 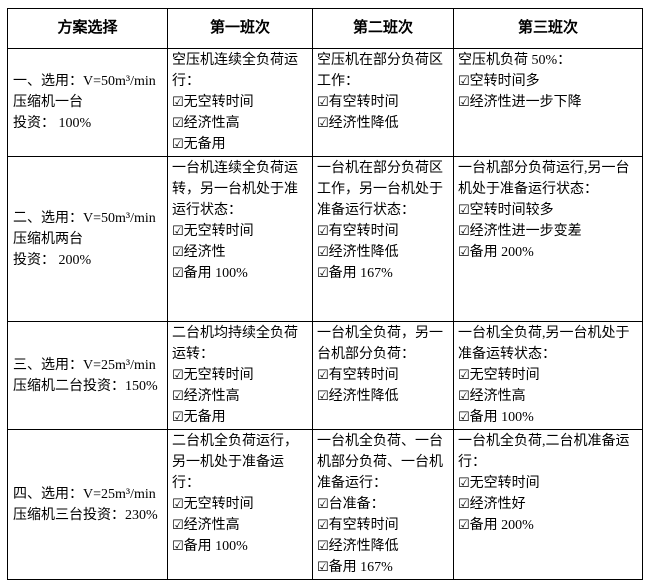 What do you see at coordinates (87, 239) in the screenshot?
I see `scheme2-cell: 二、选用：V=50m³/min 压缩机两台 投资： 200%` at bounding box center [87, 239].